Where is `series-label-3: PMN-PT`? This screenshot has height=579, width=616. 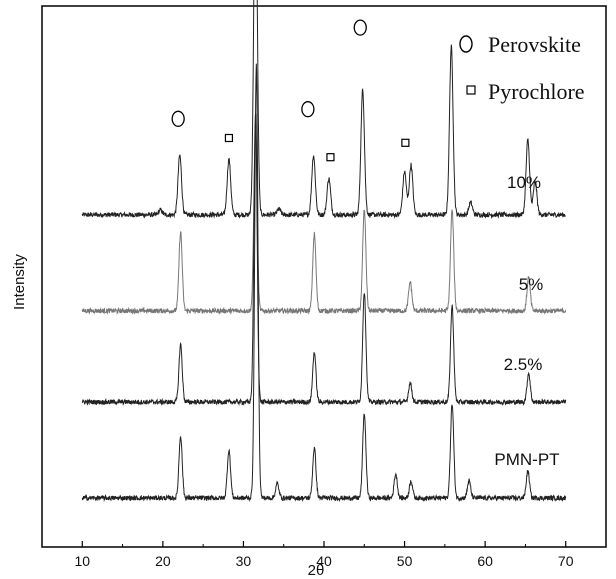
series-label-3: PMN-PT is located at coordinates (526, 459).